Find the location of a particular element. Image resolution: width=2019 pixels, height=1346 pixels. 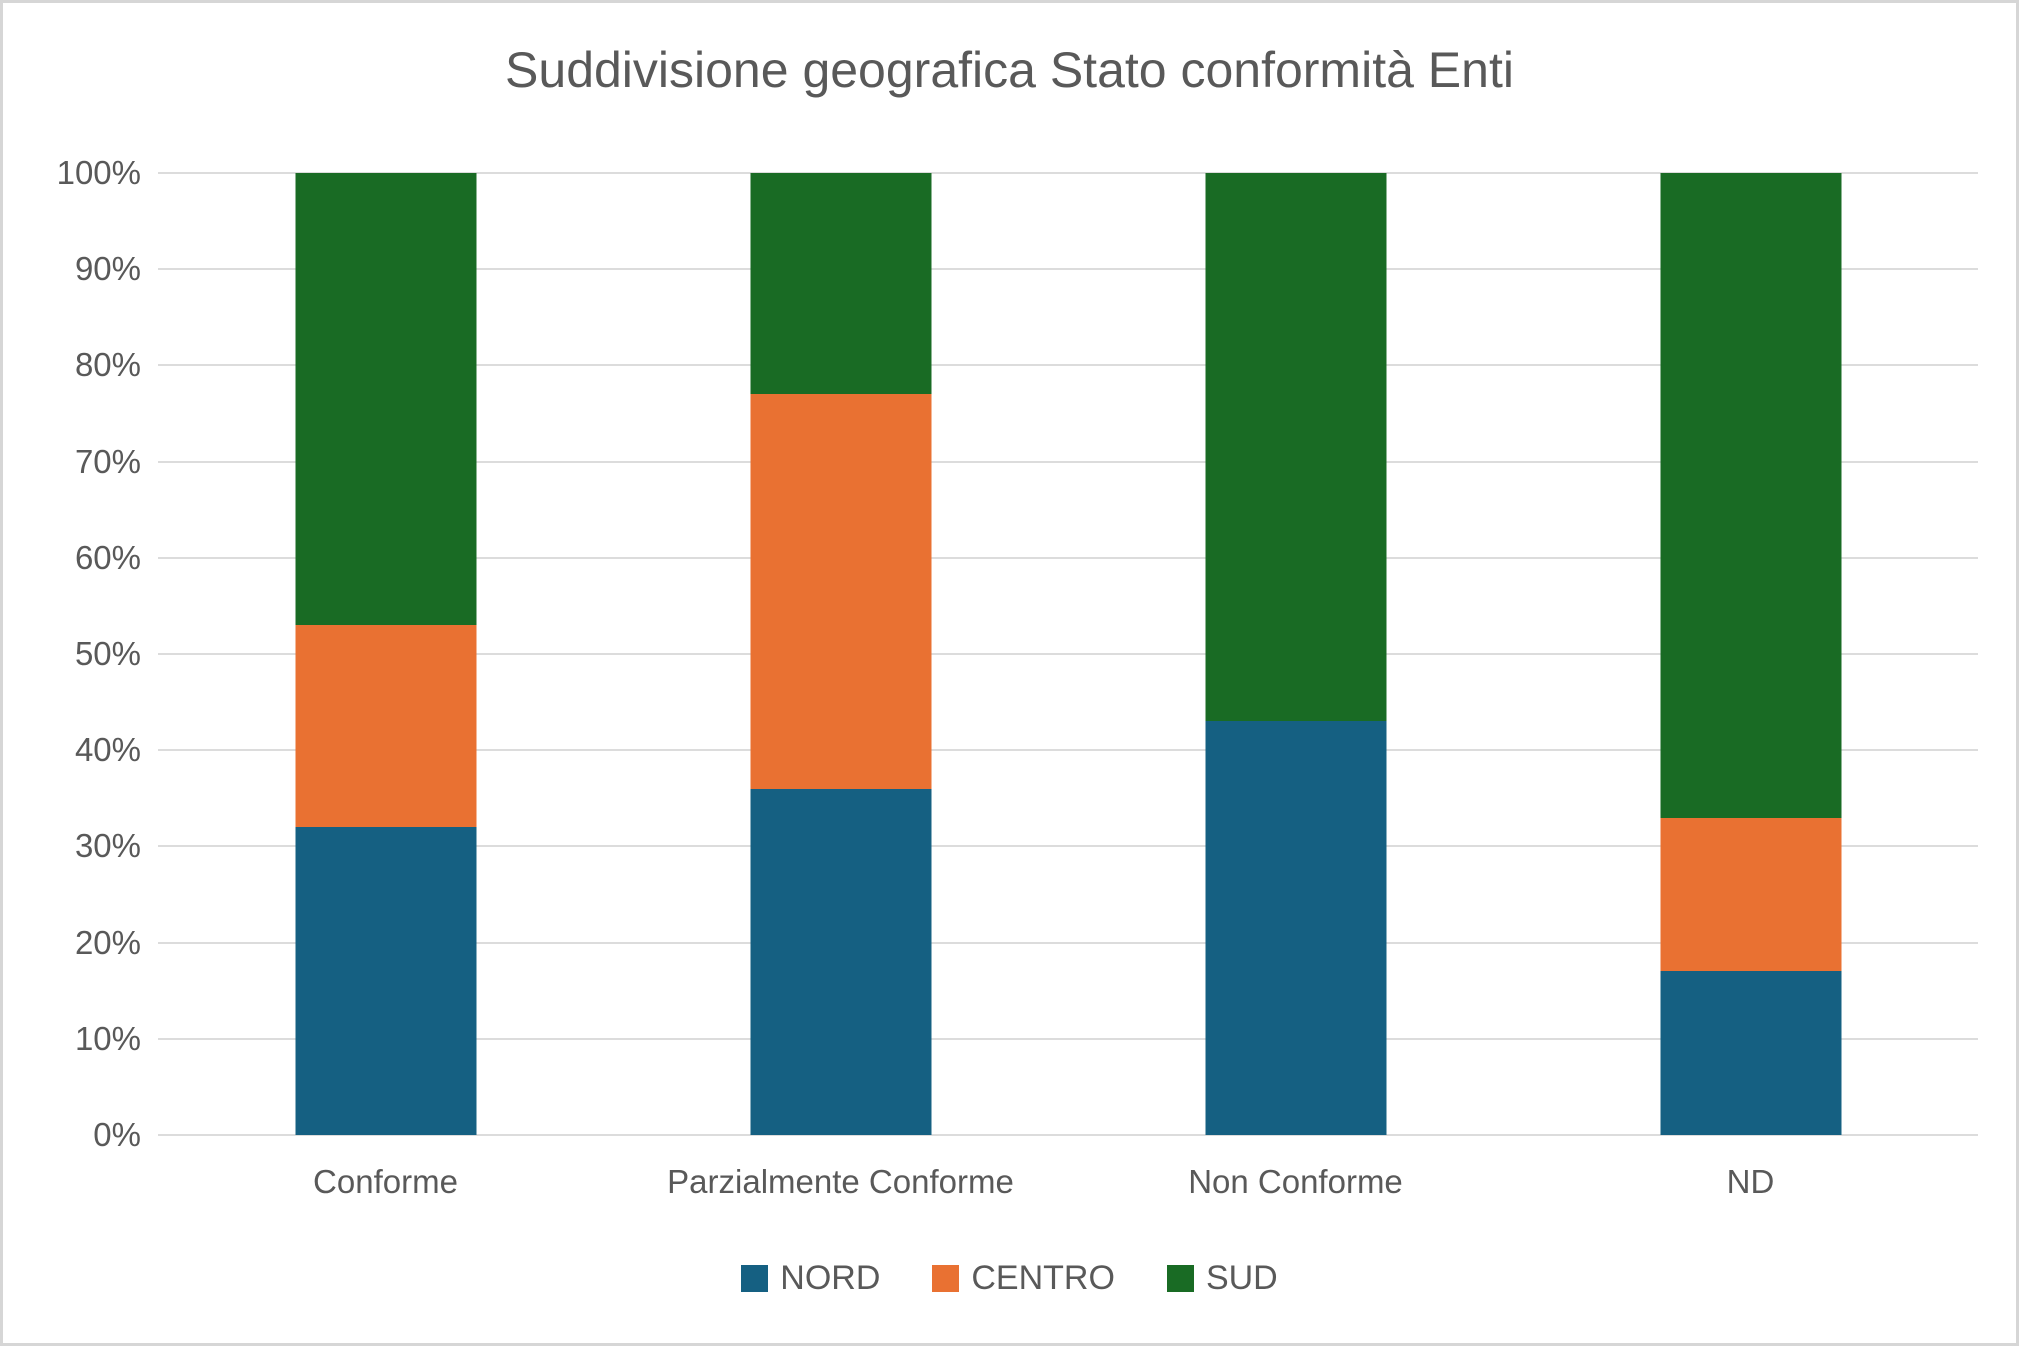

y-axis-tick-label: 80% is located at coordinates (107, 365).